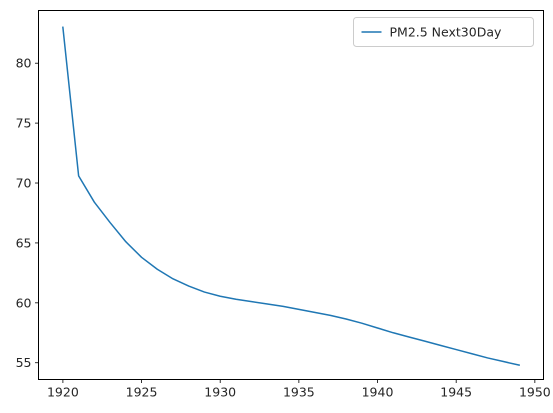 This screenshot has width=553, height=413. I want to click on x-tick-label: 1935, so click(299, 392).